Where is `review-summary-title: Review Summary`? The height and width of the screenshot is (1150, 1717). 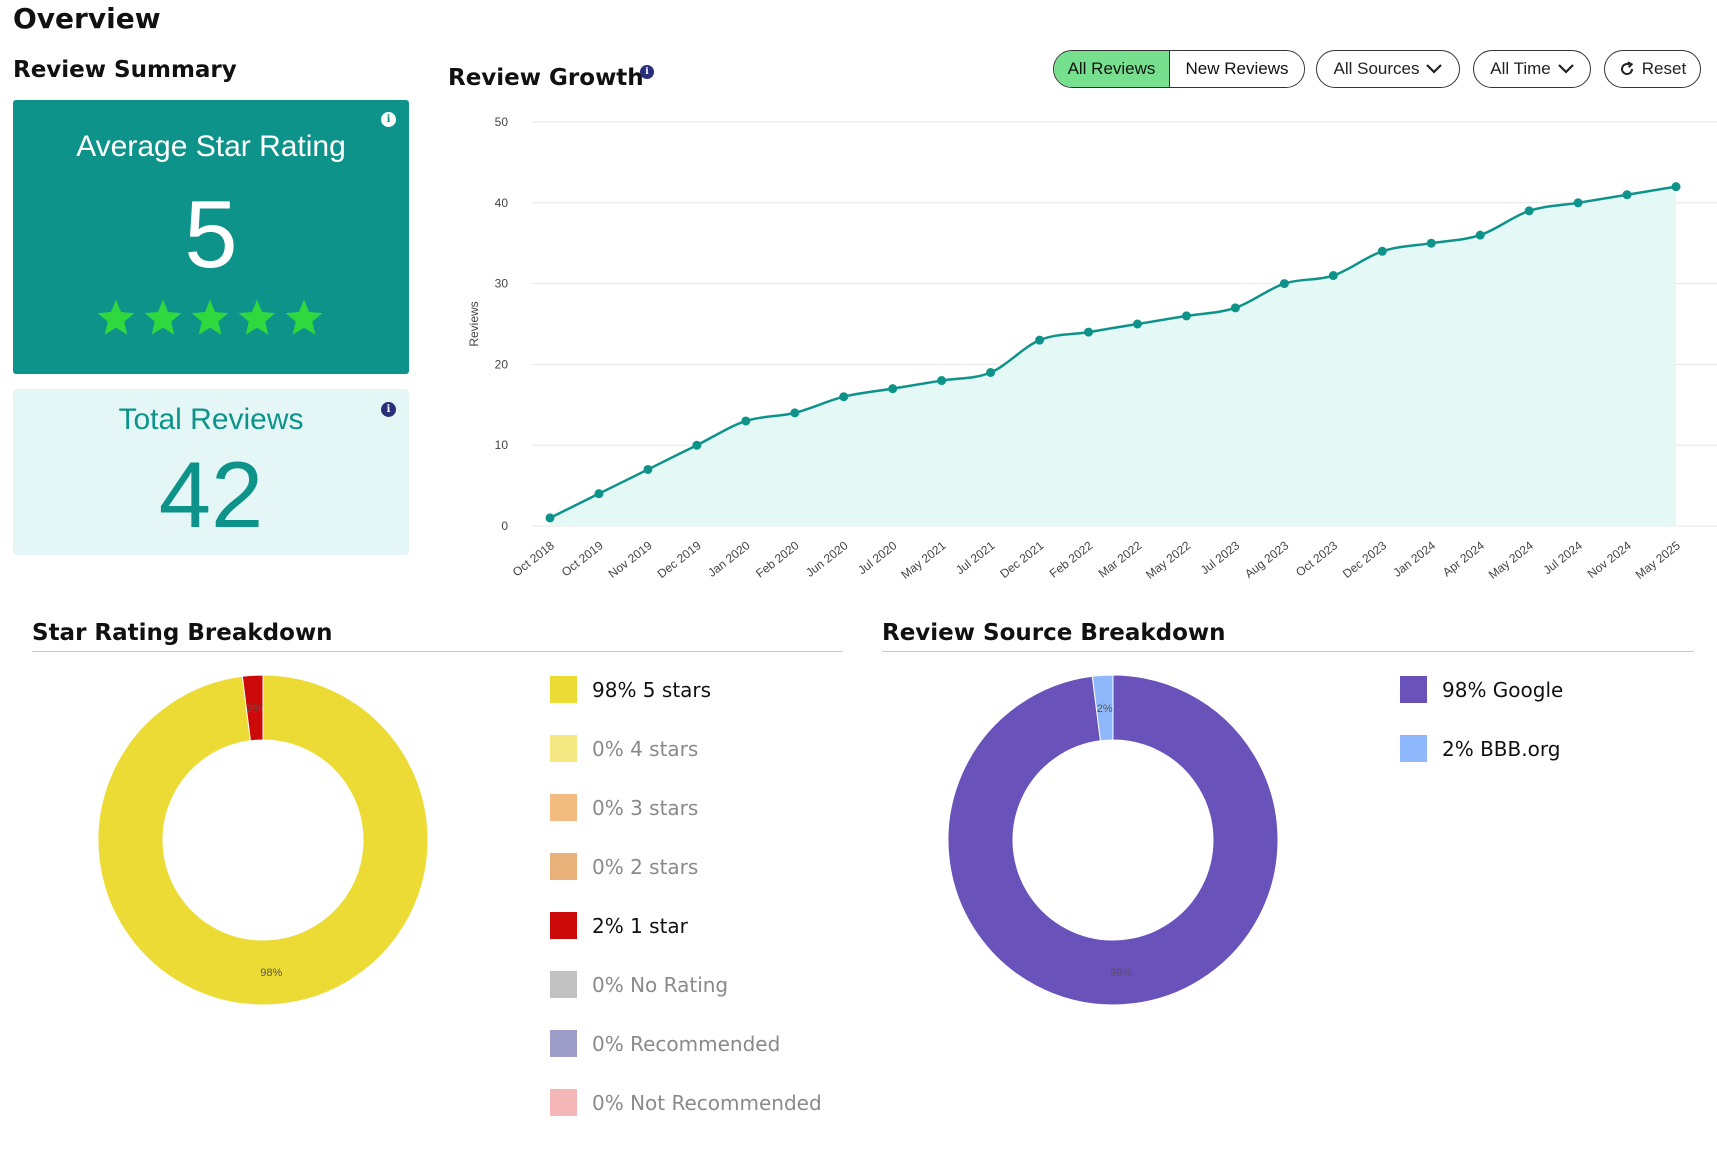
review-summary-title: Review Summary is located at coordinates (125, 70).